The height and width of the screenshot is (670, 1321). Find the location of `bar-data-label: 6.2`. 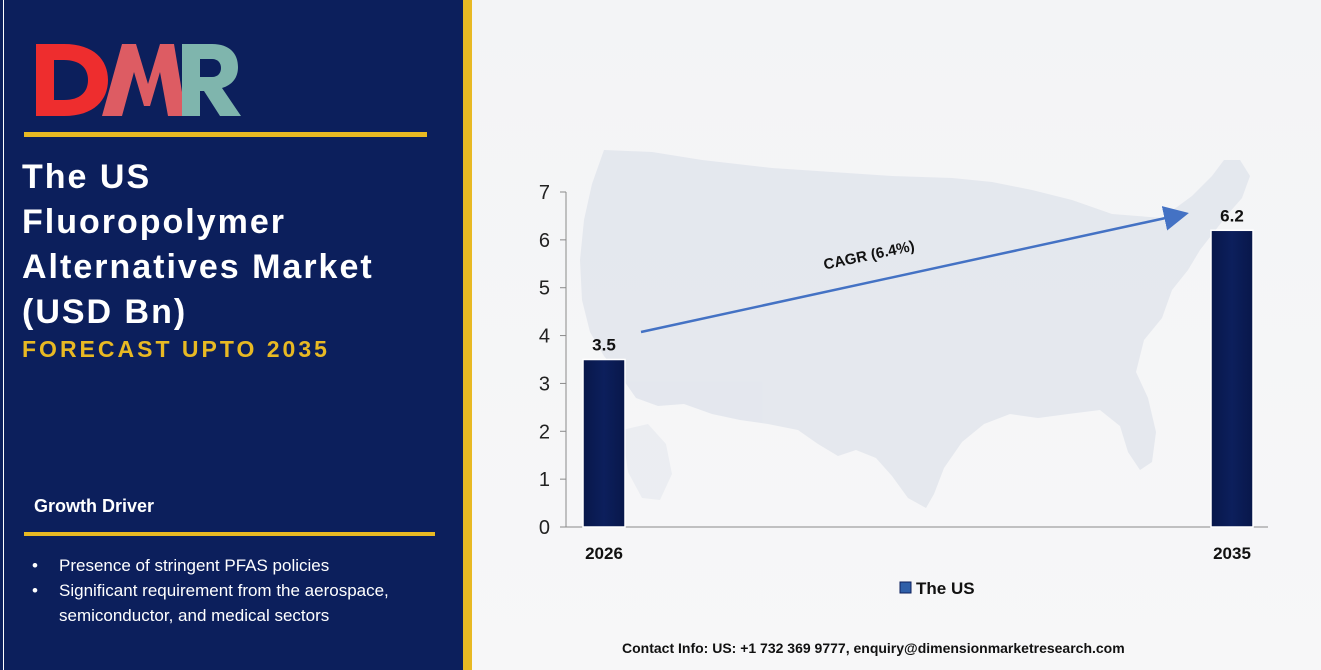

bar-data-label: 6.2 is located at coordinates (1232, 215).